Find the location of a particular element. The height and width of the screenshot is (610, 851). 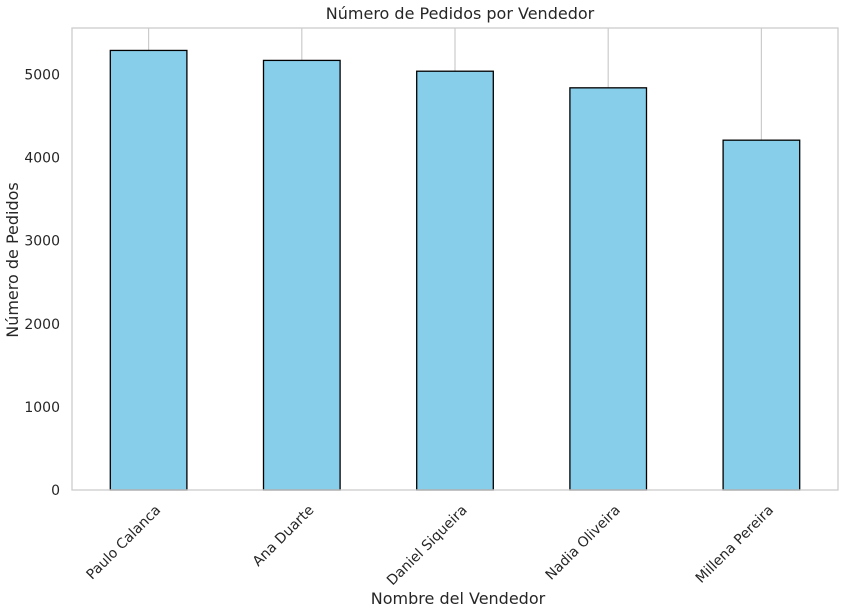

y-axis-title: Número de Pedidos is located at coordinates (12, 260).